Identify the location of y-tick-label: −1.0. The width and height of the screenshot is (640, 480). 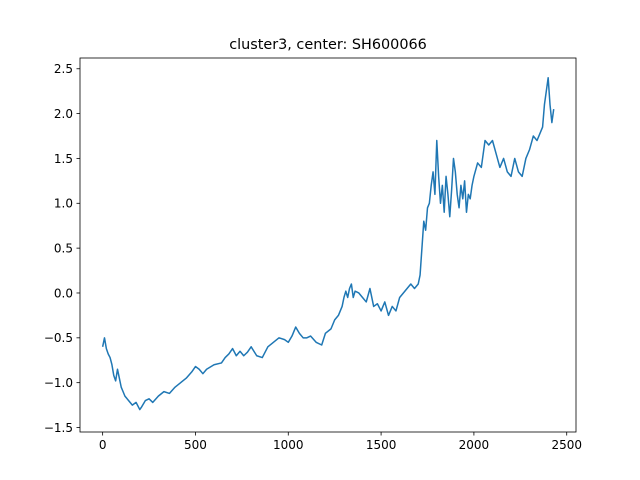
(58, 383).